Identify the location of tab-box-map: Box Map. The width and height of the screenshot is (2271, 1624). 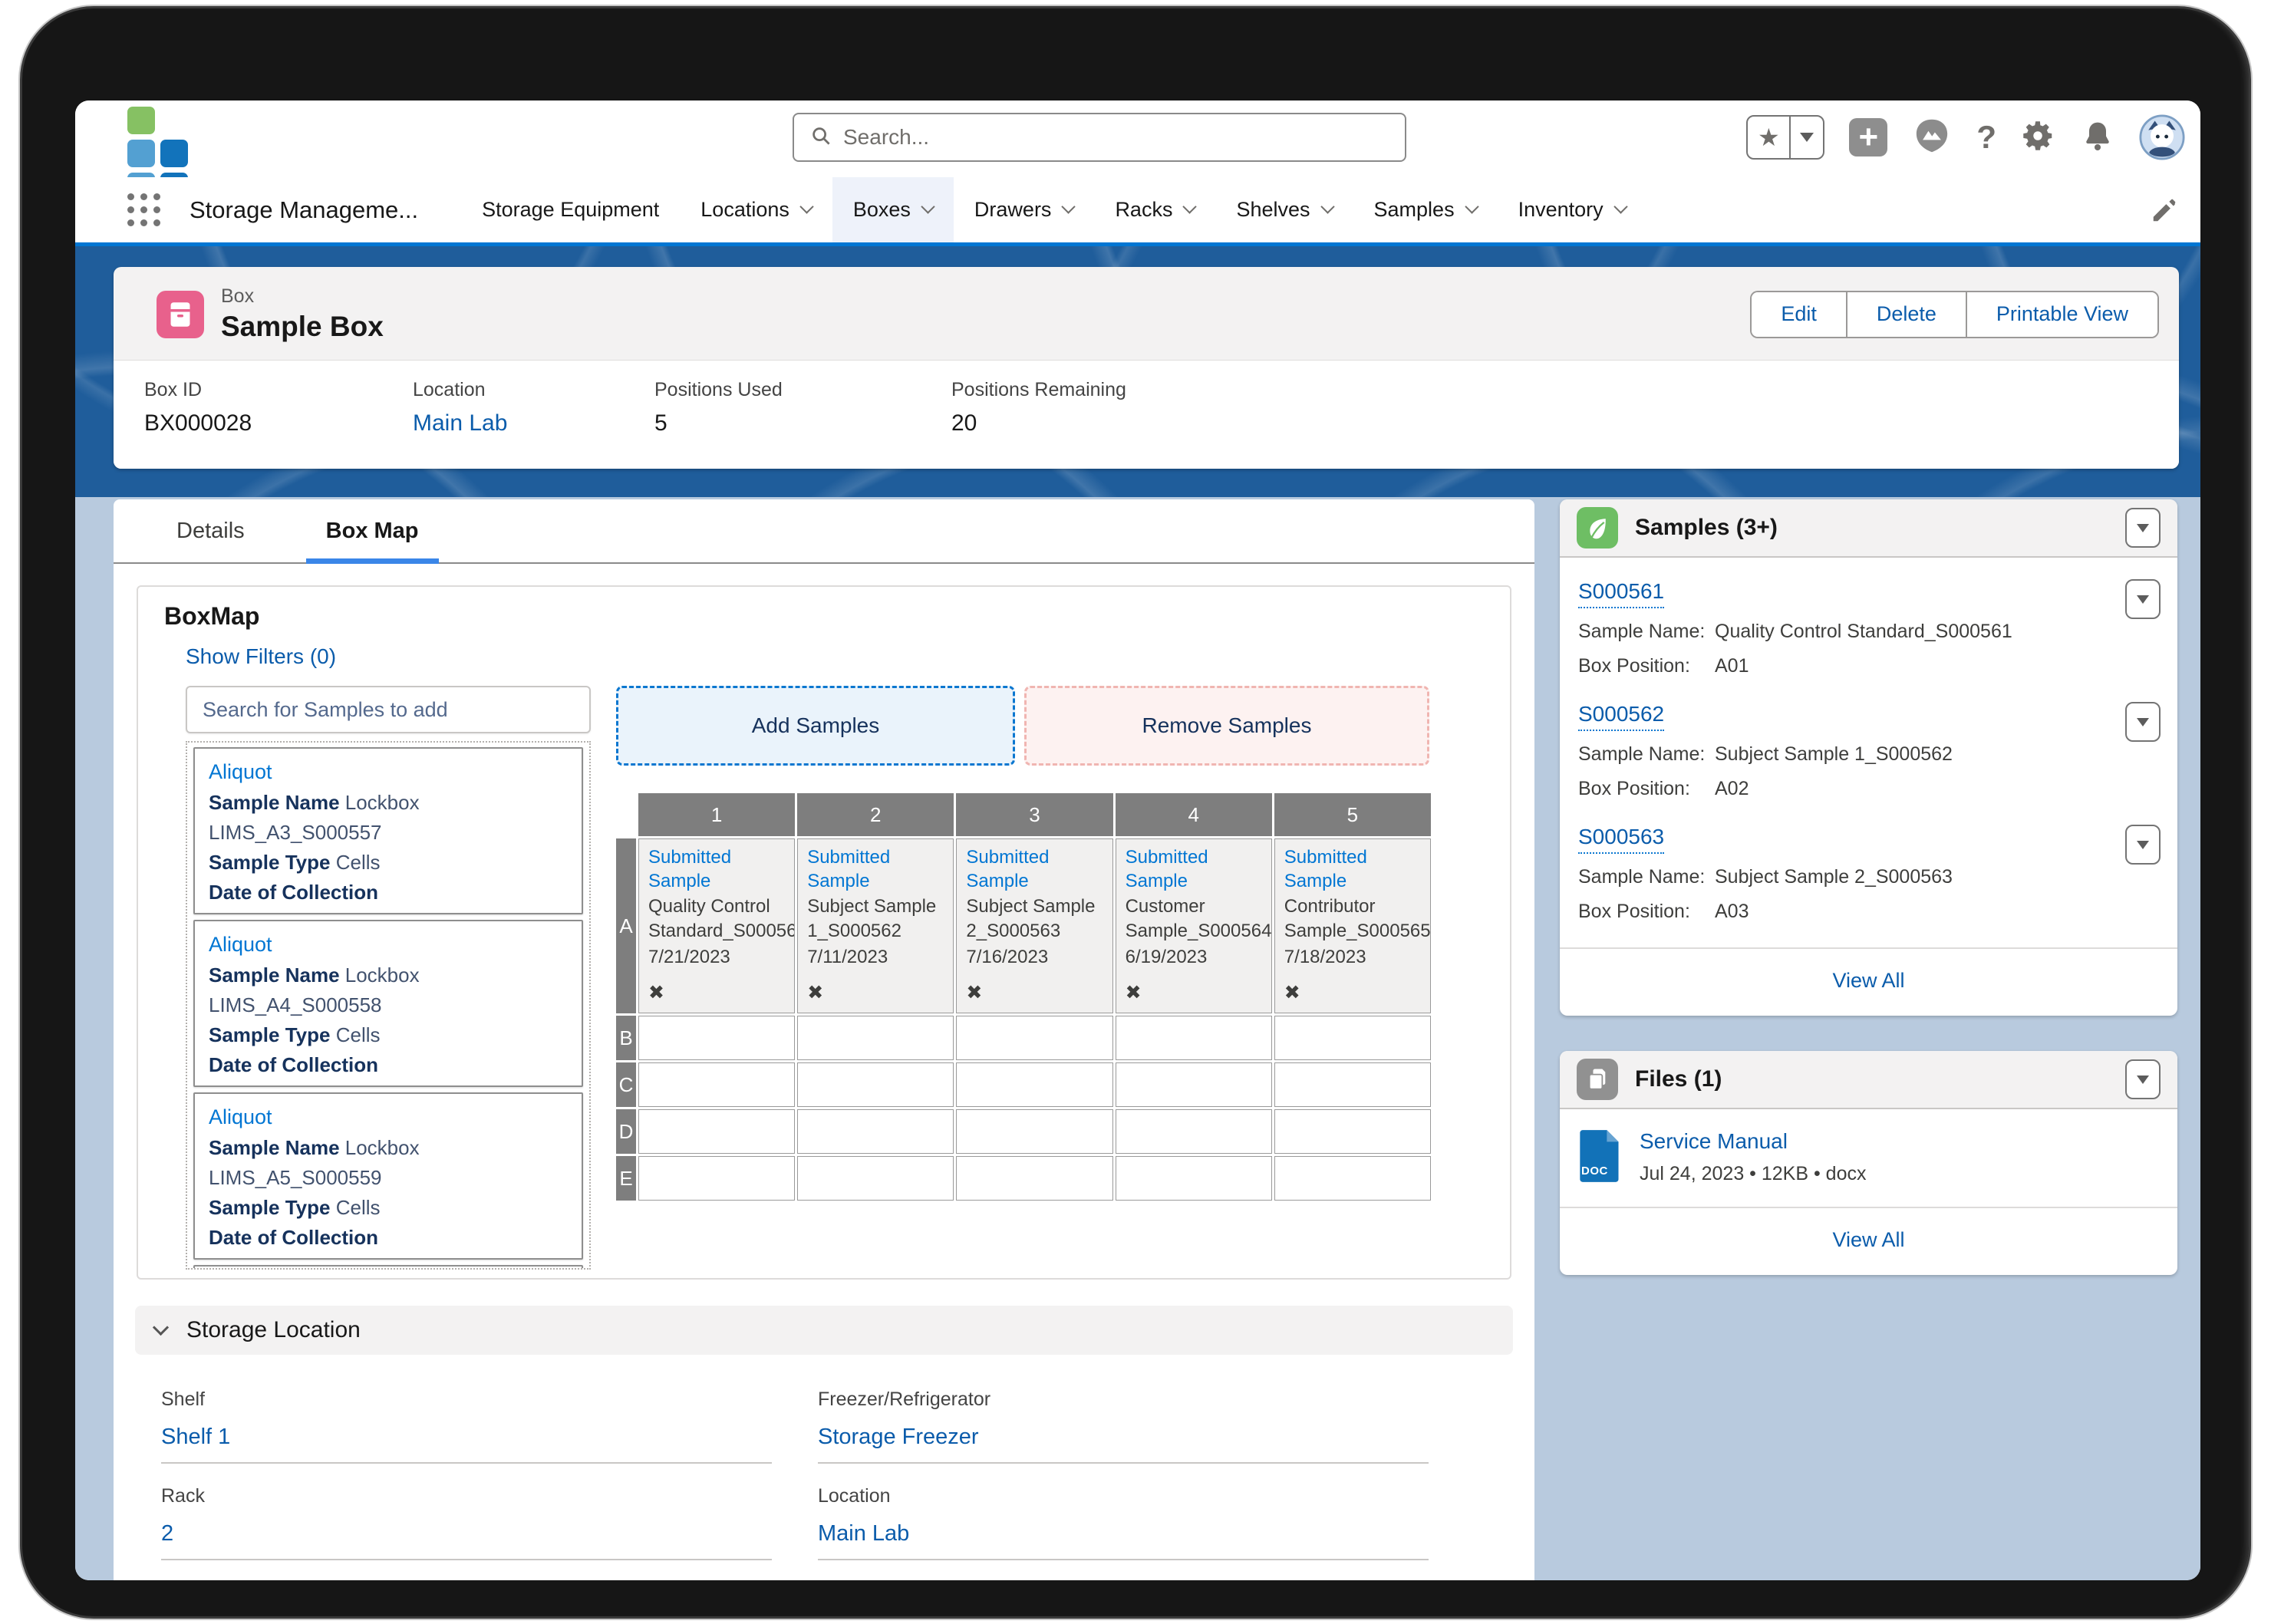
(372, 541).